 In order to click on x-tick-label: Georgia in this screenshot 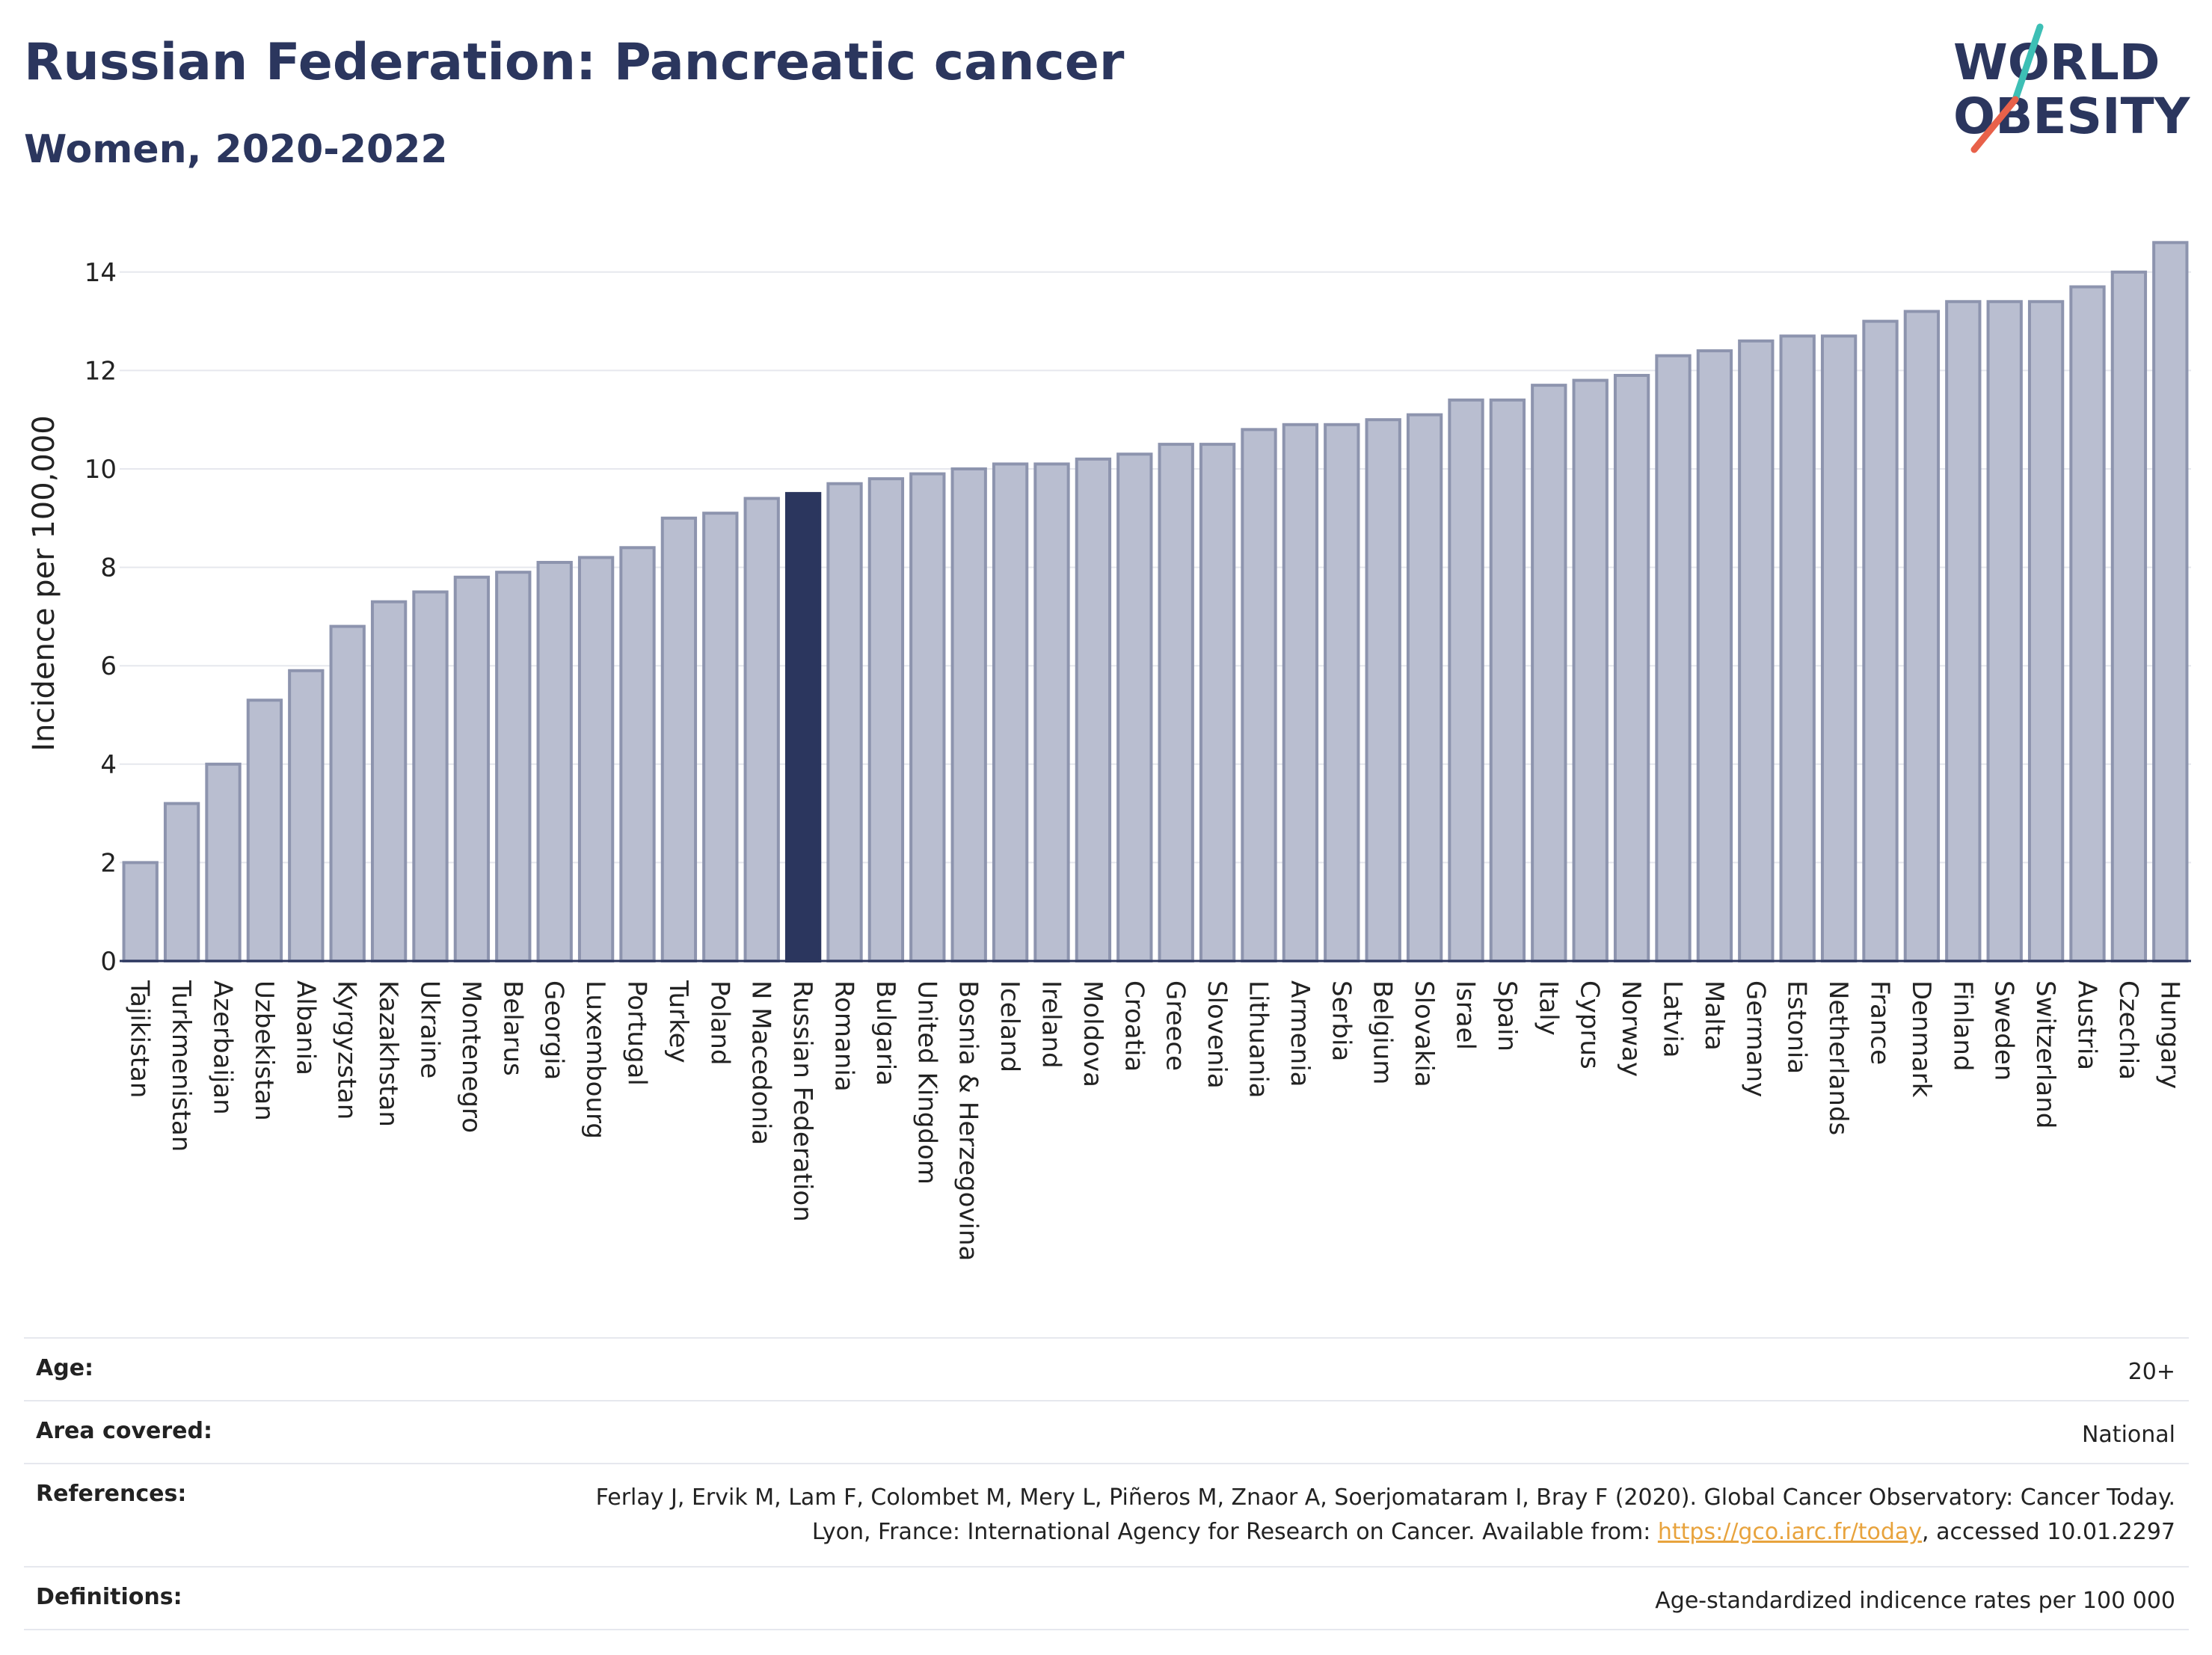, I will do `click(554, 1030)`.